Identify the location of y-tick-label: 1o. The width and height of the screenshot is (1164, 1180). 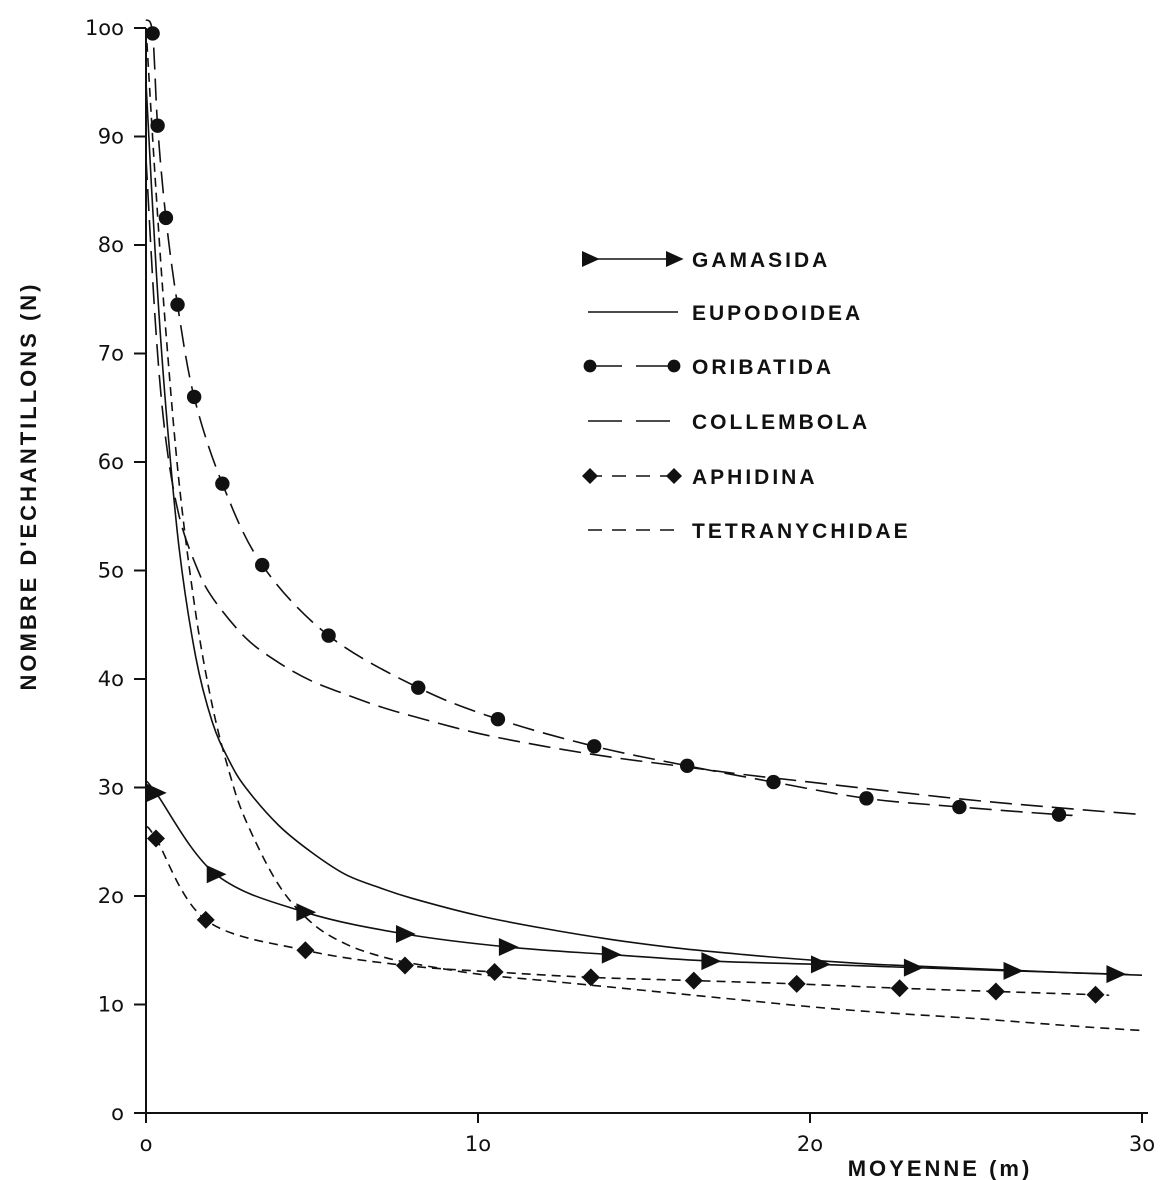
(111, 1005).